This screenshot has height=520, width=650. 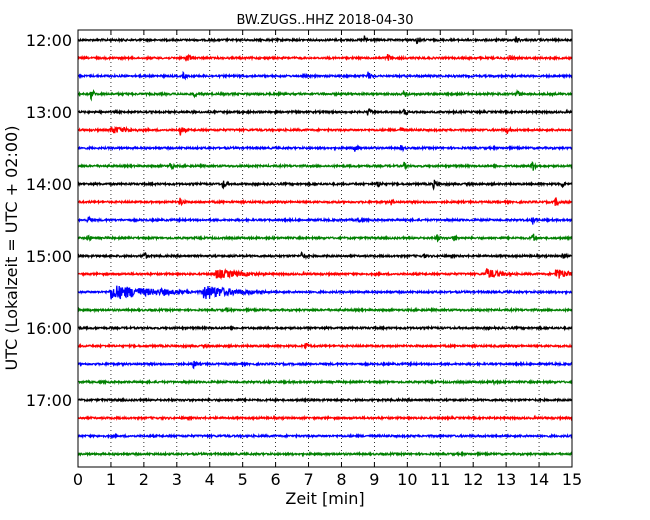 I want to click on y-tick-label: 13:00, so click(x=49, y=112).